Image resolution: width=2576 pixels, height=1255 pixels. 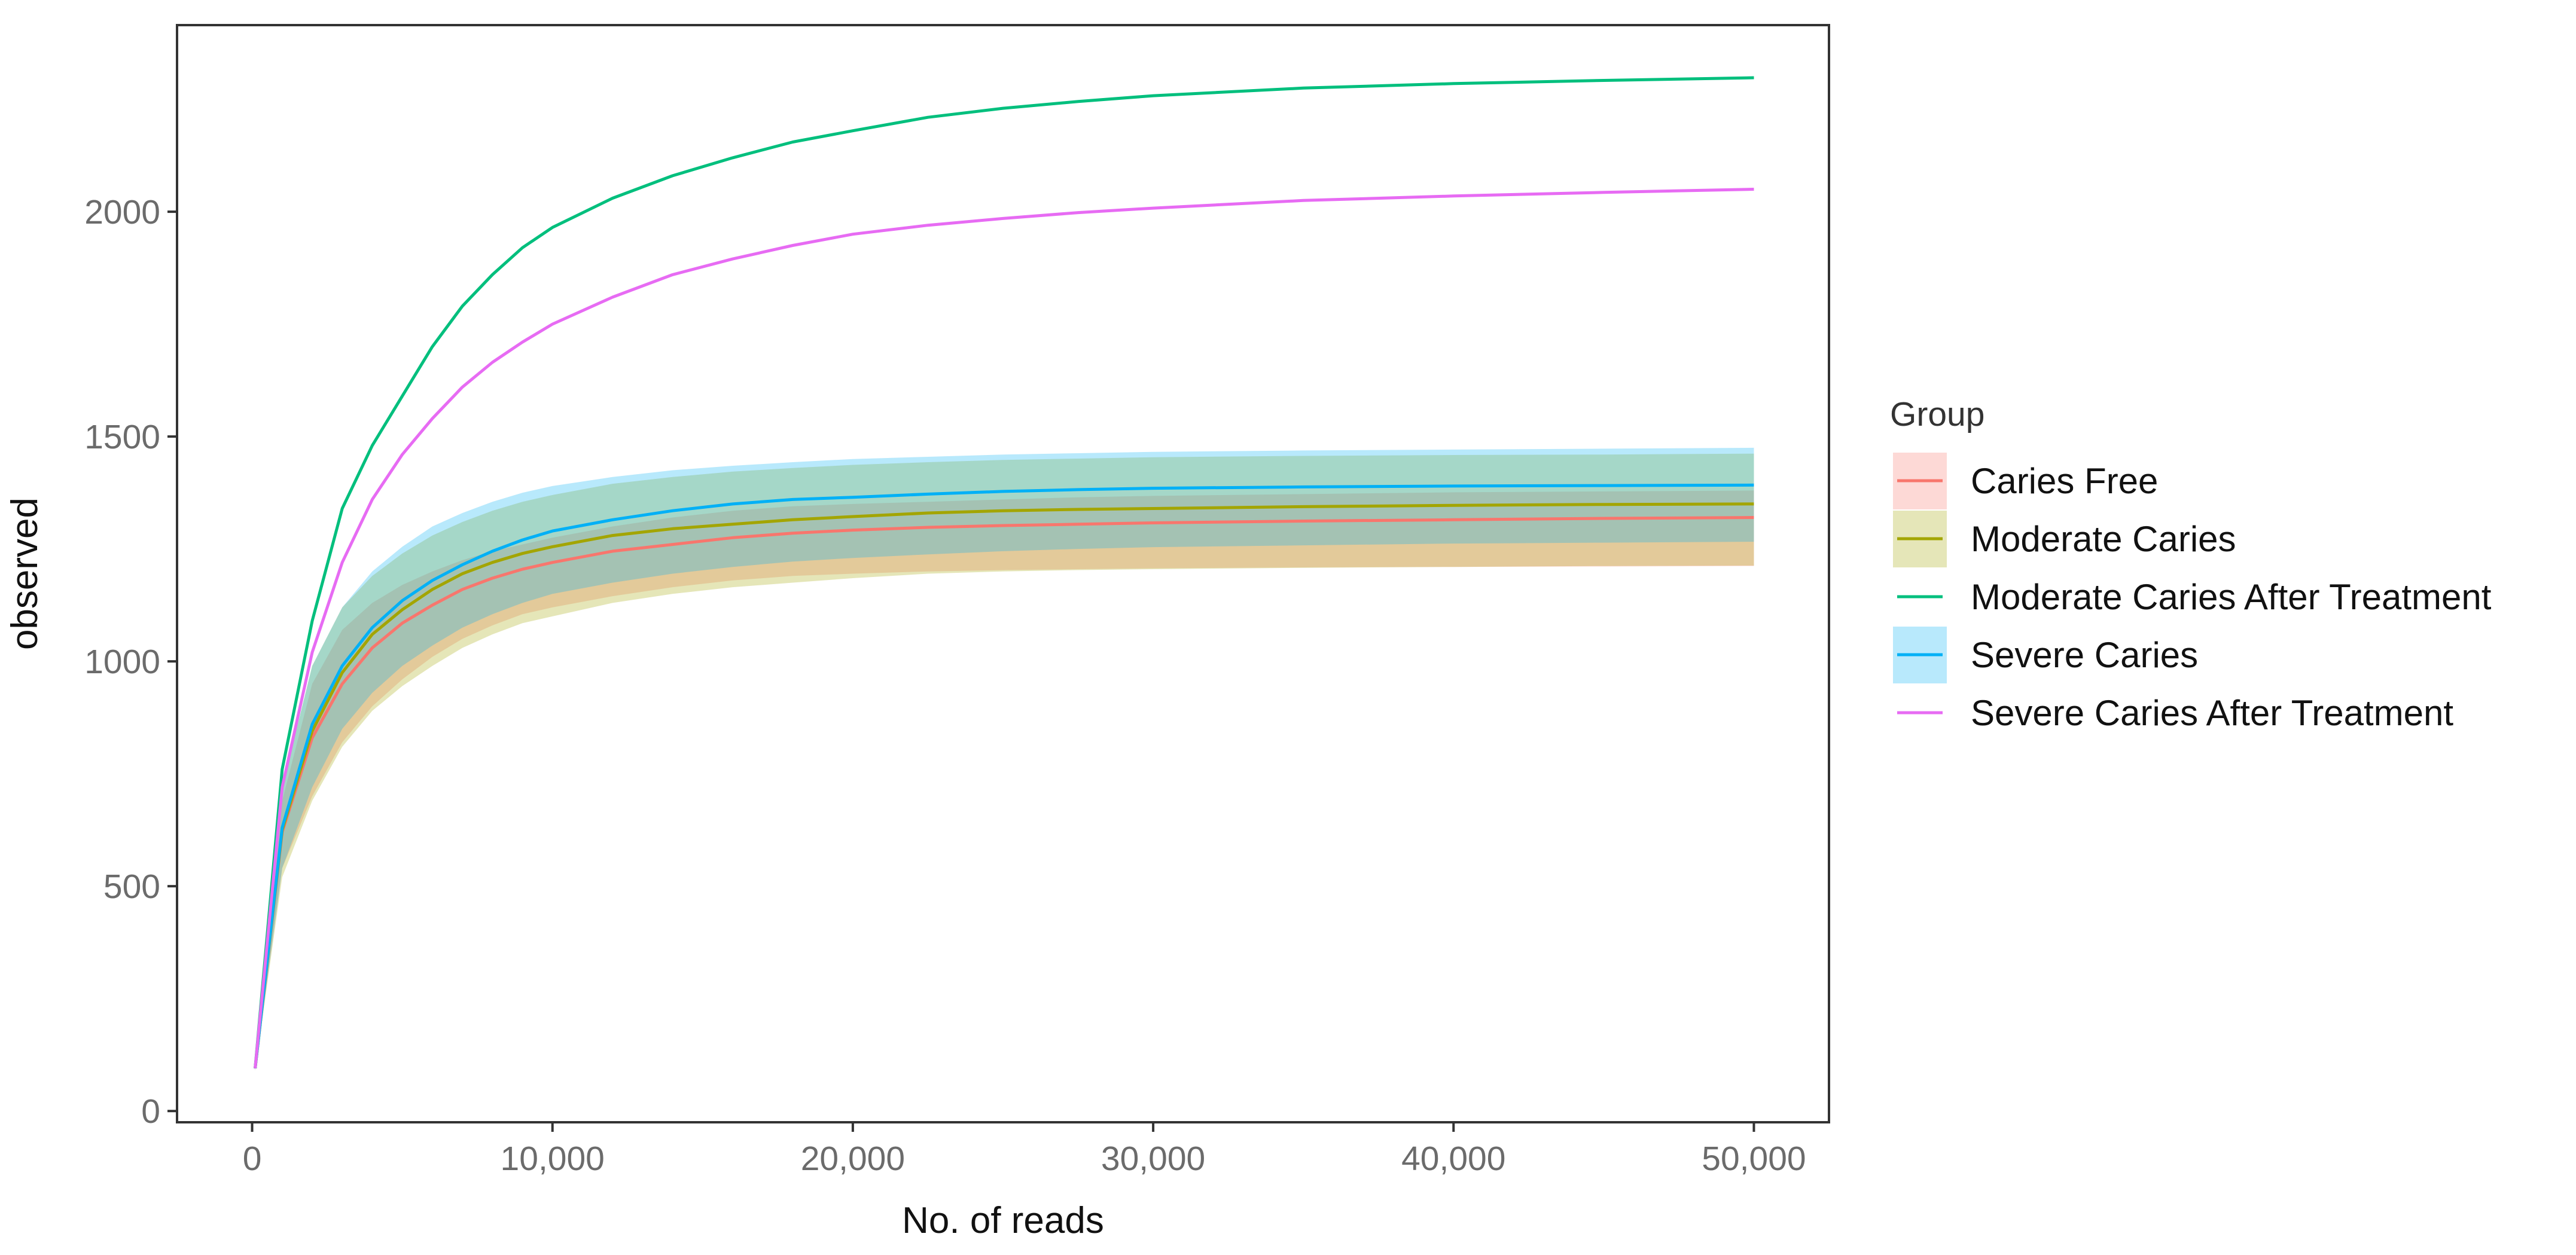 What do you see at coordinates (1003, 1220) in the screenshot?
I see `x-axis-title: No. of reads` at bounding box center [1003, 1220].